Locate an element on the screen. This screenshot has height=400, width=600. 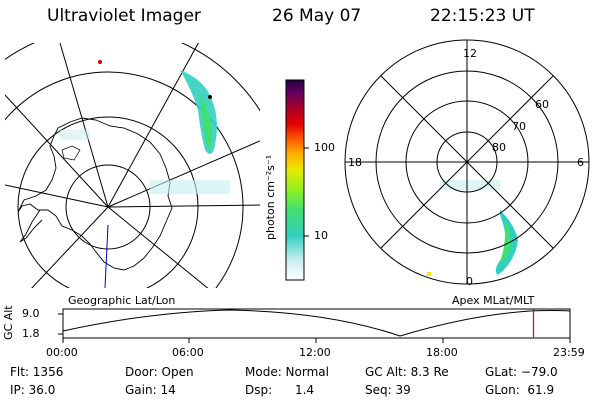
colorbar-gradient is located at coordinates (295, 180).